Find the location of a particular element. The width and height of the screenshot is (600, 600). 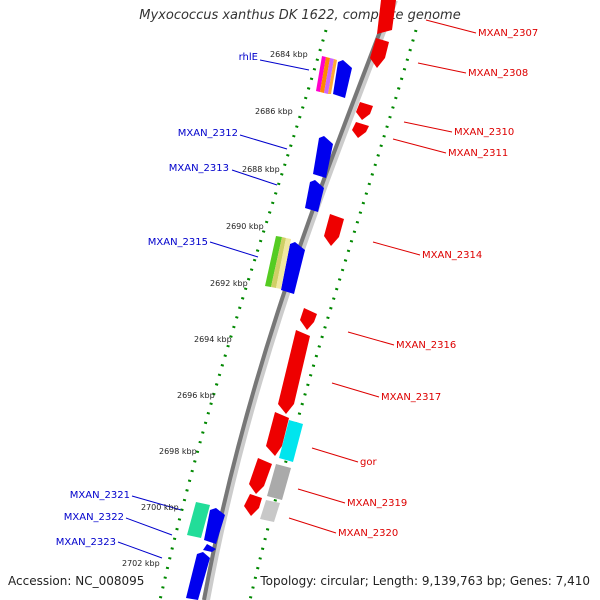

tick-label: 2700 kbp is located at coordinates (160, 507).